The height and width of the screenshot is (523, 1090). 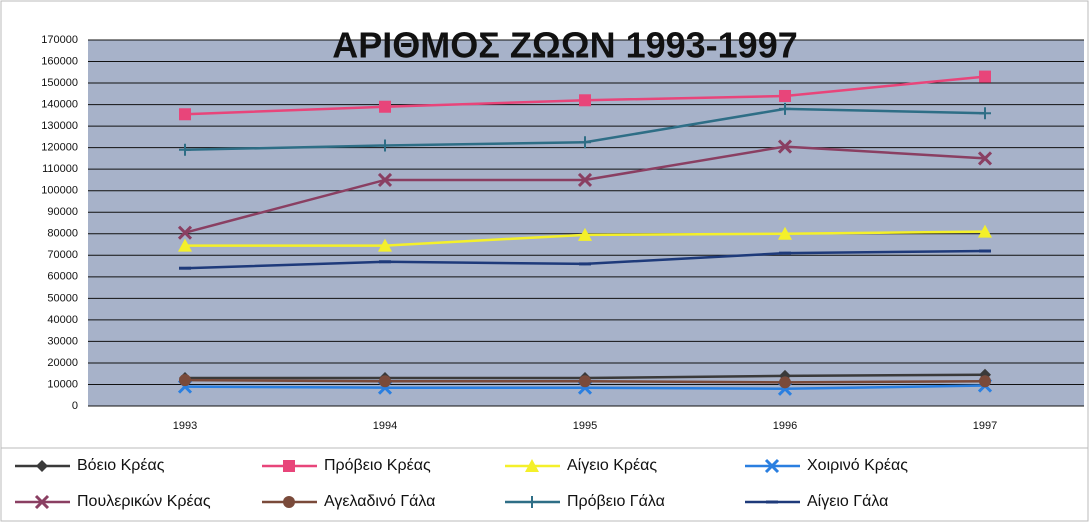 What do you see at coordinates (62, 363) in the screenshot?
I see `y-tick-label: 20000` at bounding box center [62, 363].